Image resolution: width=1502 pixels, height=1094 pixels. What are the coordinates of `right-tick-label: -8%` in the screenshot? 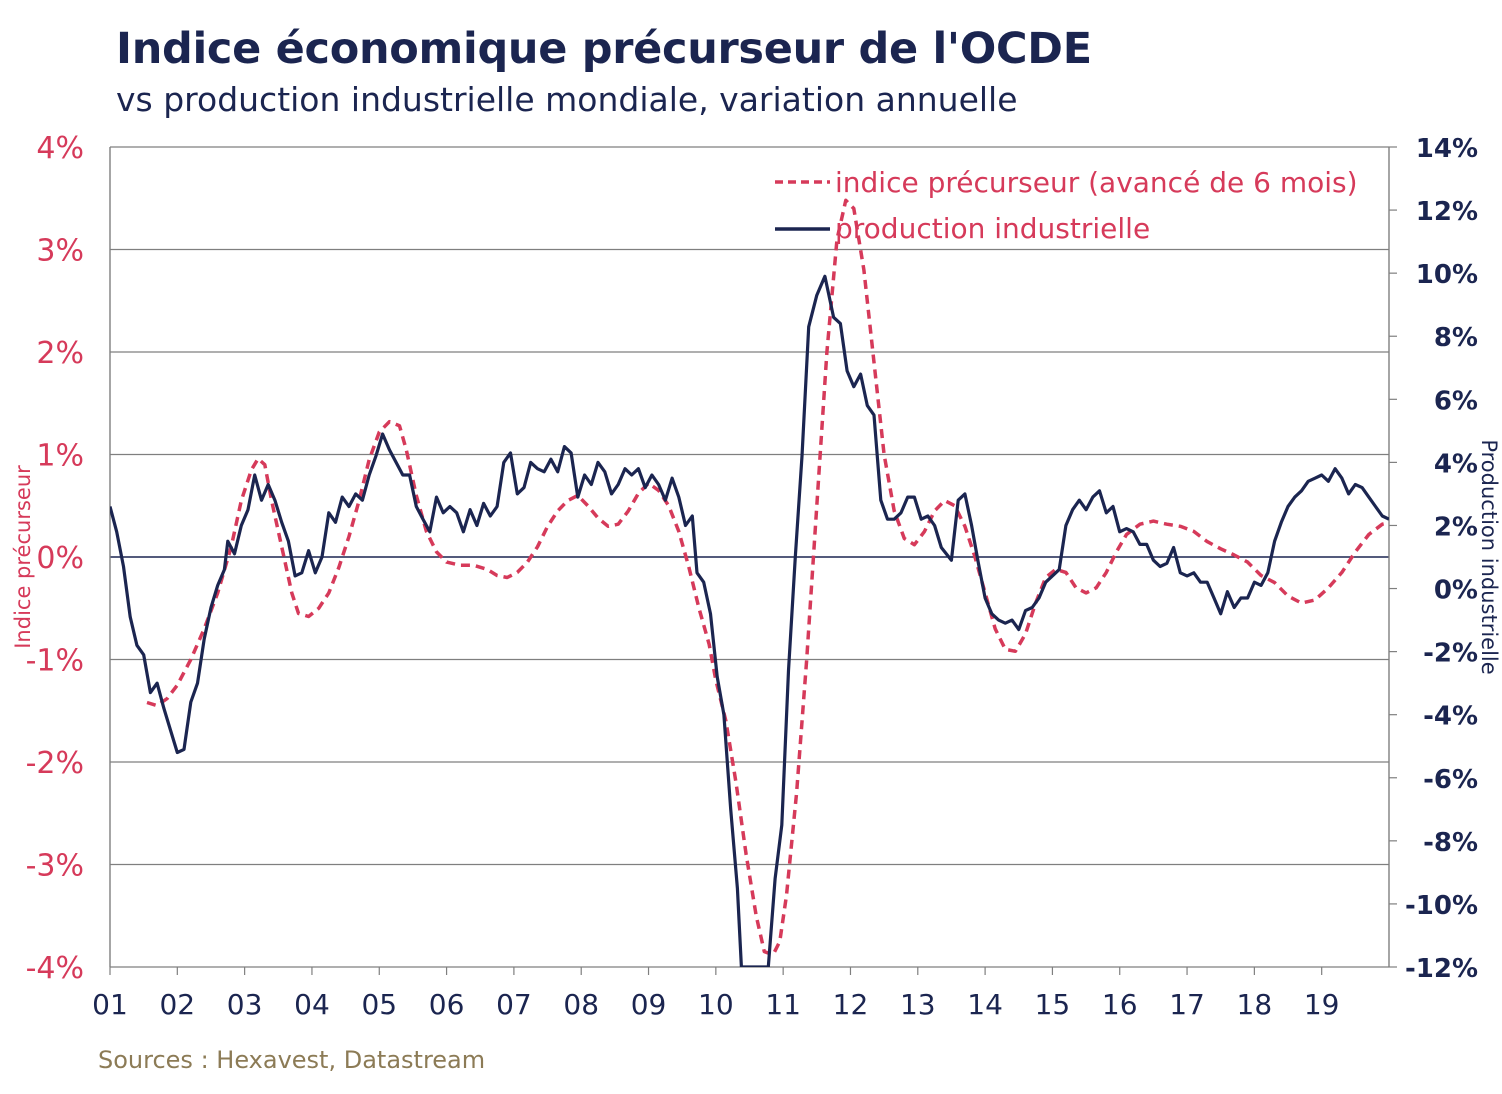 It's located at (1450, 843).